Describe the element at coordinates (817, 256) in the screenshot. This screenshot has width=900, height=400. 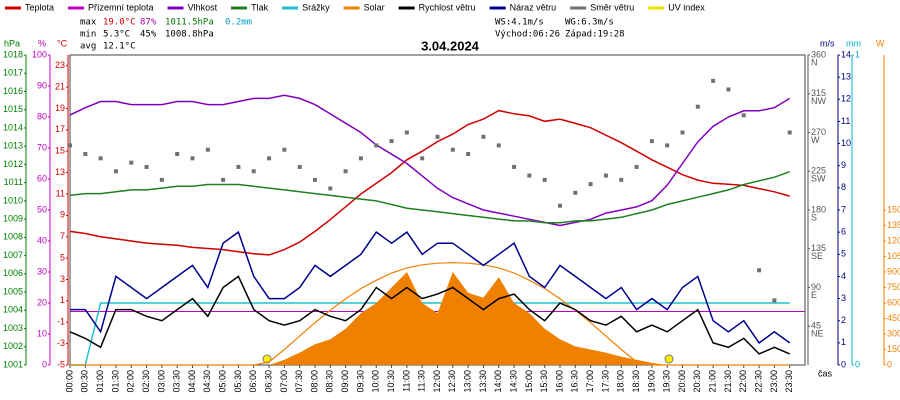
I see `y-tick-name: SE` at that location.